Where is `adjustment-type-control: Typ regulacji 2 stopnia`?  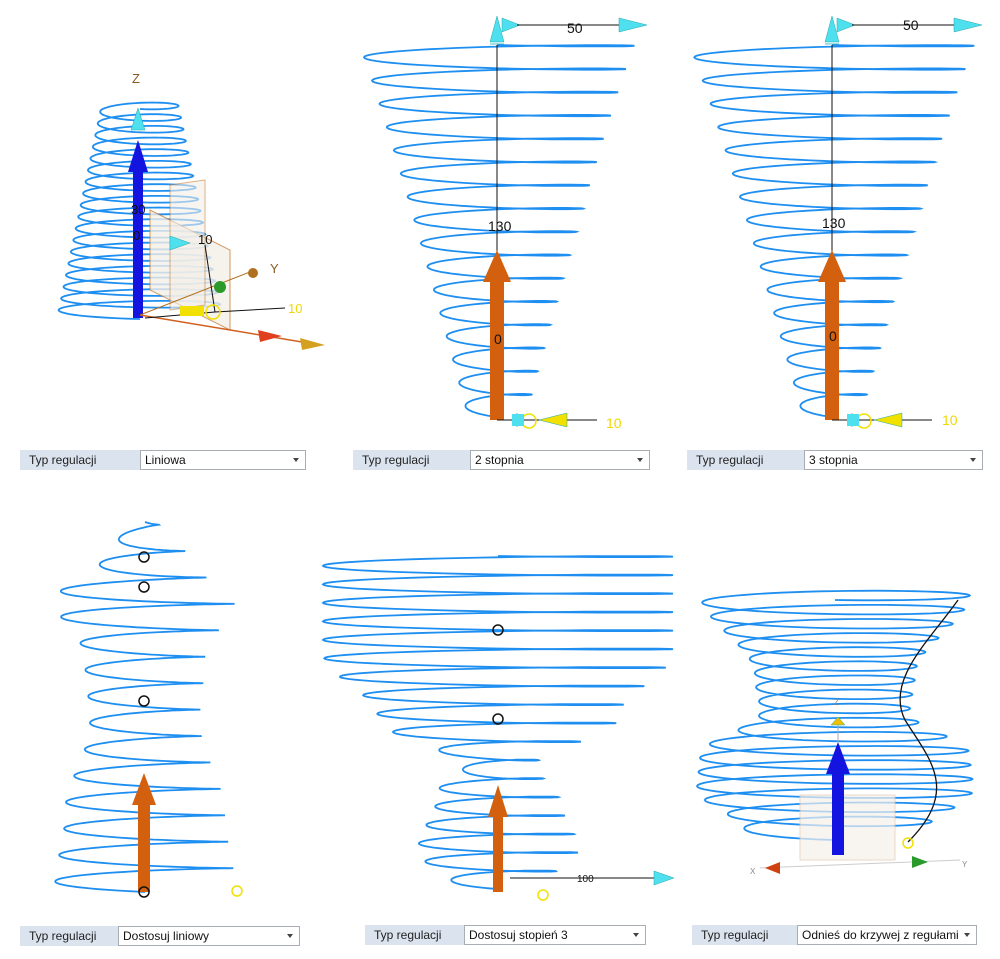
adjustment-type-control: Typ regulacji 2 stopnia is located at coordinates (501, 460).